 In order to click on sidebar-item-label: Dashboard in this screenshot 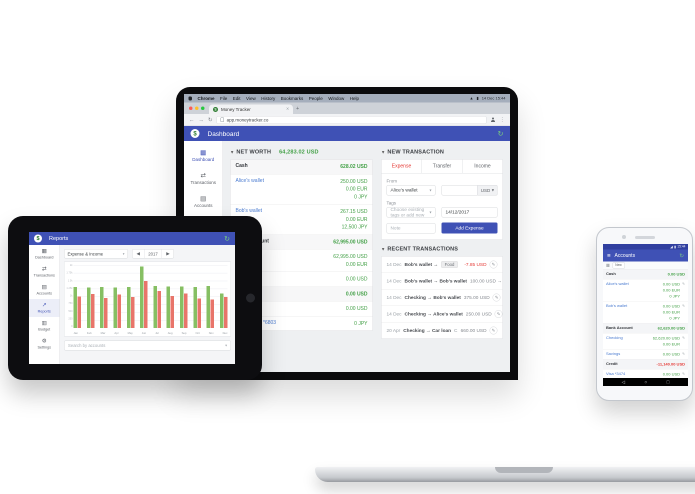, I will do `click(44, 257)`.